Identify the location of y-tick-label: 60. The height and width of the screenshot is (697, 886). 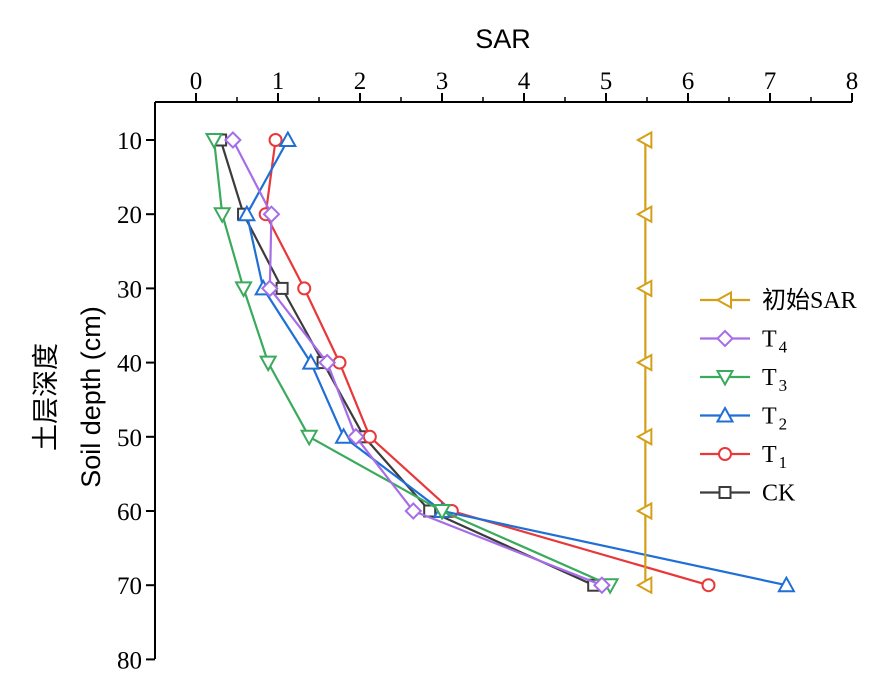
(129, 512).